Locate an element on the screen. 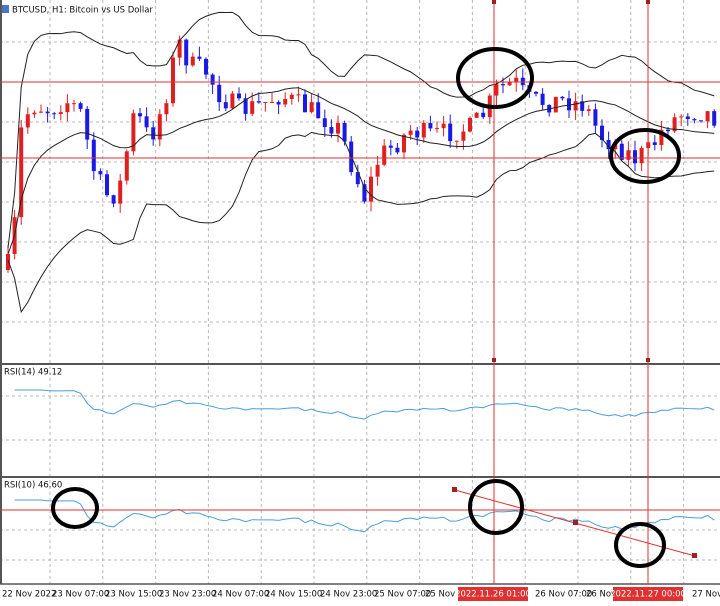 This screenshot has height=606, width=720. time-label: 24 Nov 15:00 is located at coordinates (293, 595).